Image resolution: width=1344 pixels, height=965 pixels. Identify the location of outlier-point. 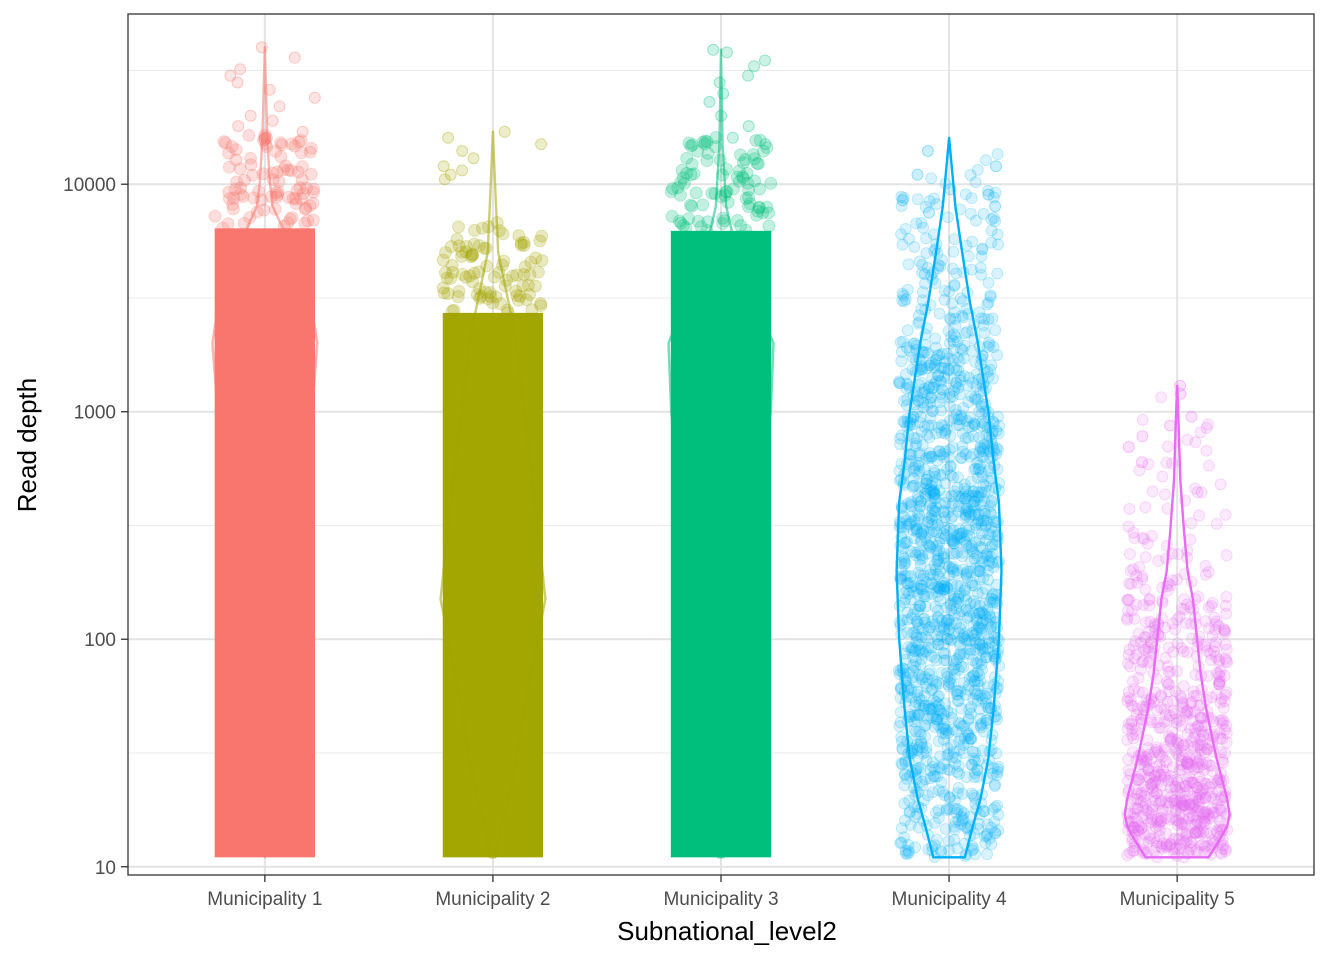
(238, 126).